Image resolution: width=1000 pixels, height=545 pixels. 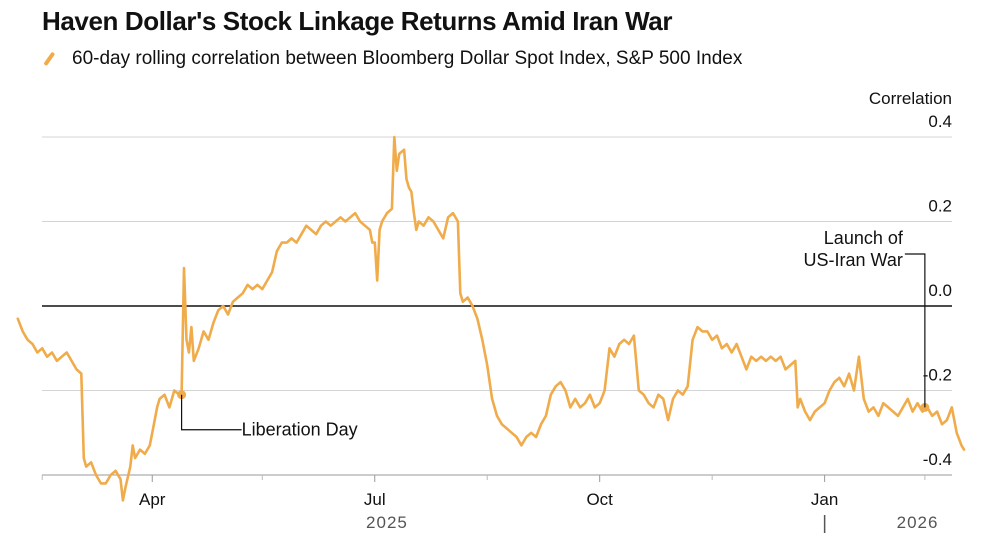 I want to click on annotation-label-liberation-day: Liberation Day, so click(x=300, y=430).